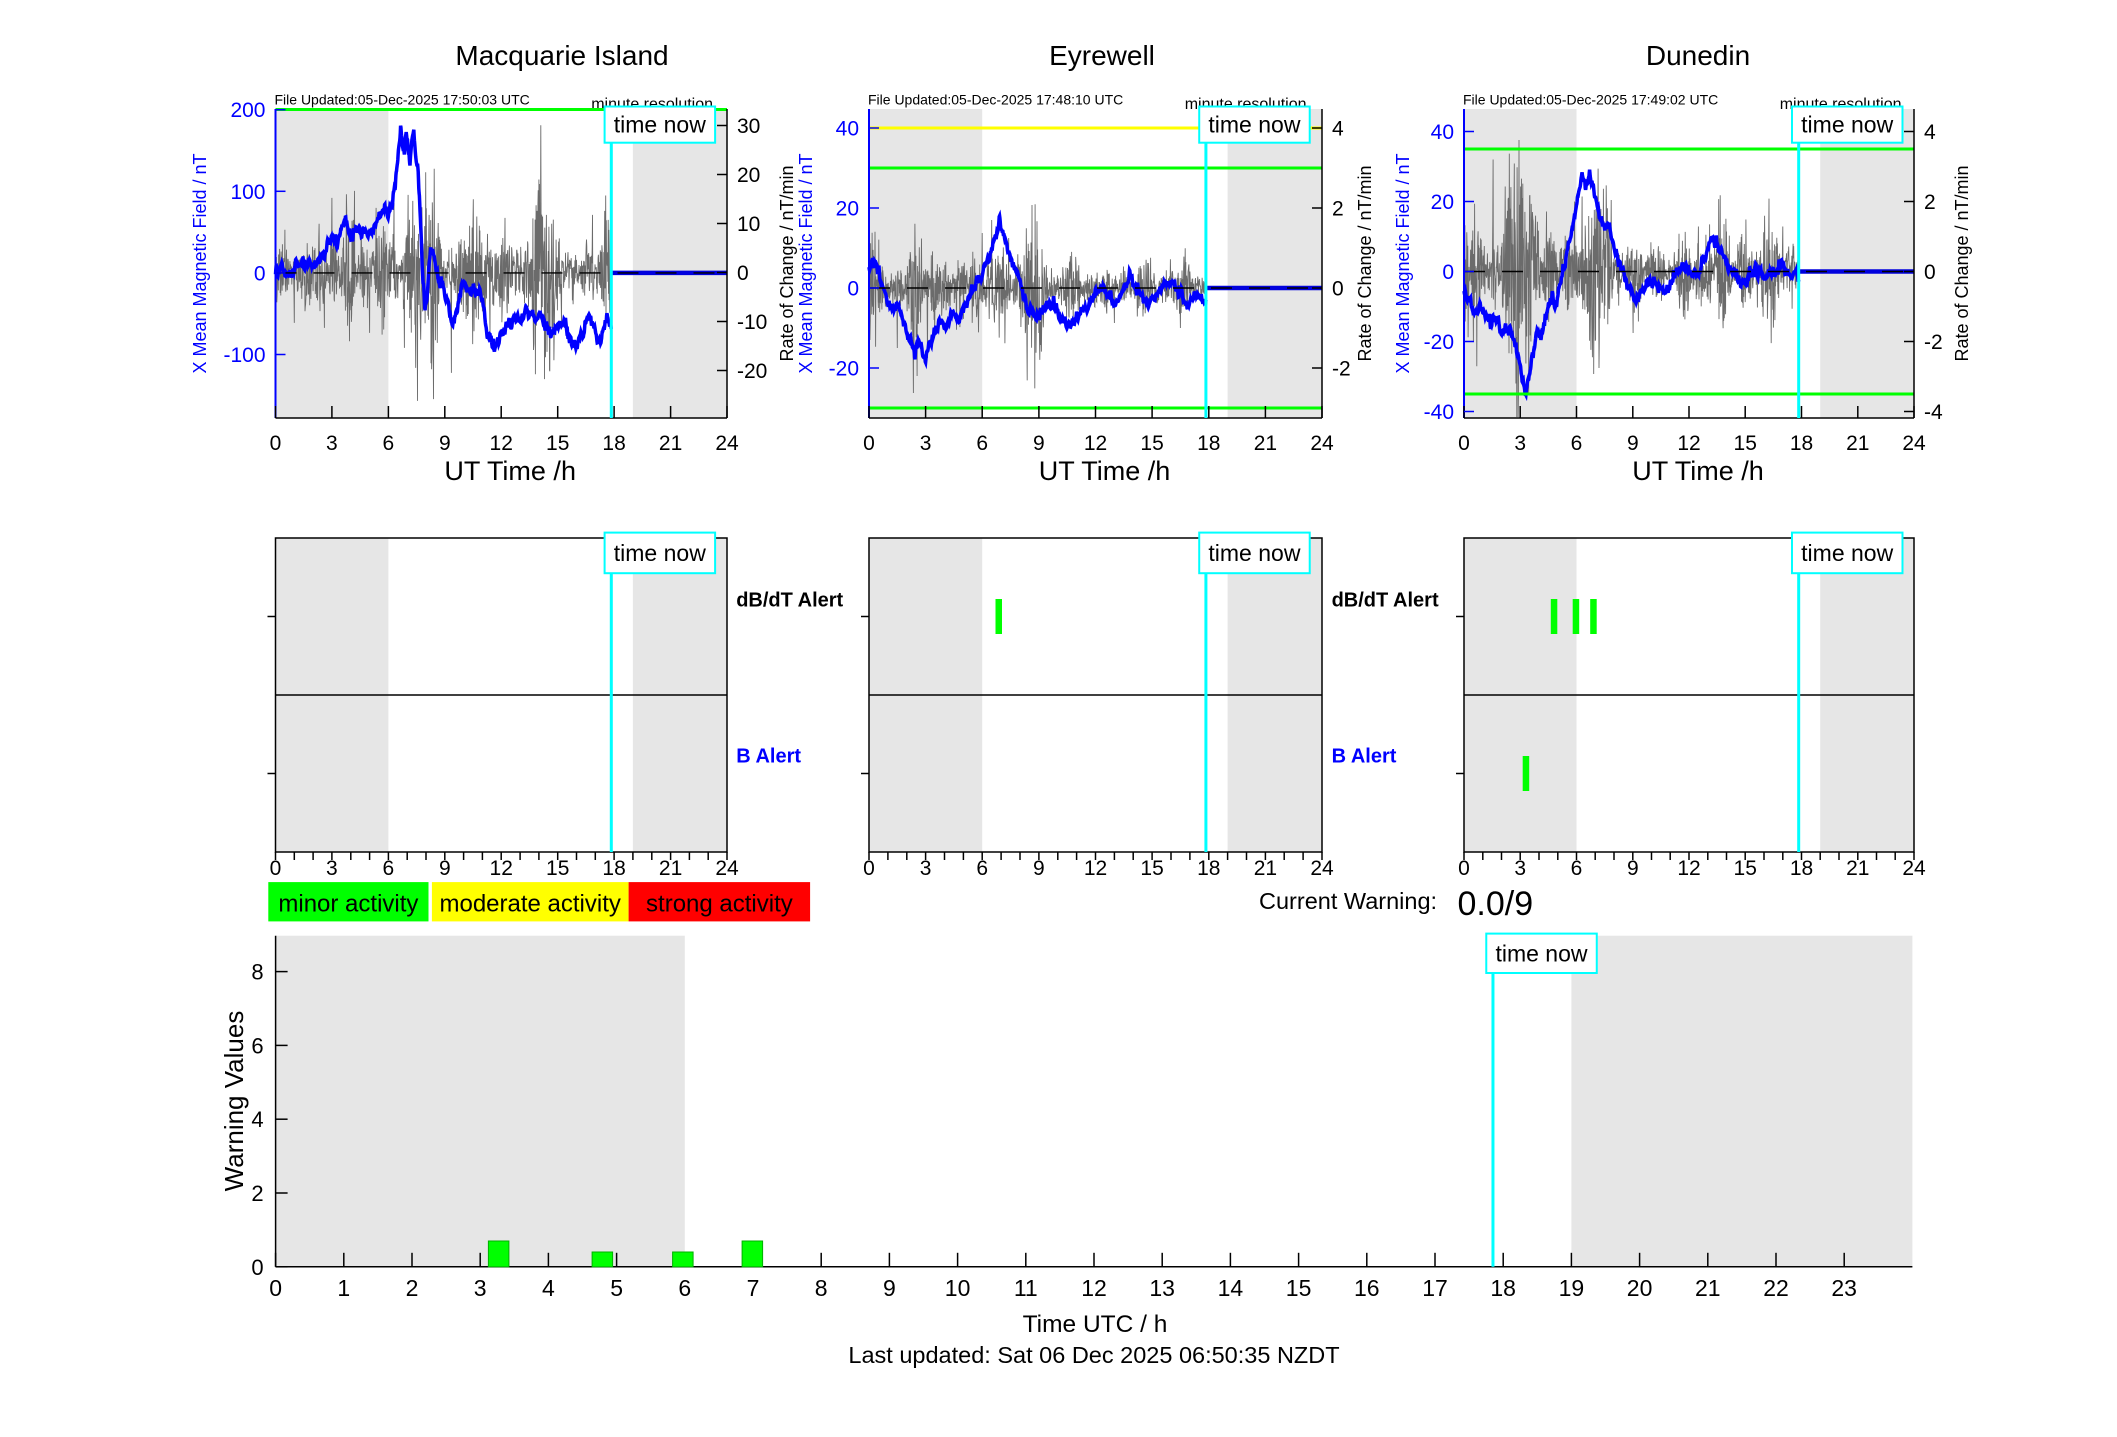 The image size is (2117, 1437). I want to click on svg-text: 11, so click(1026, 1288).